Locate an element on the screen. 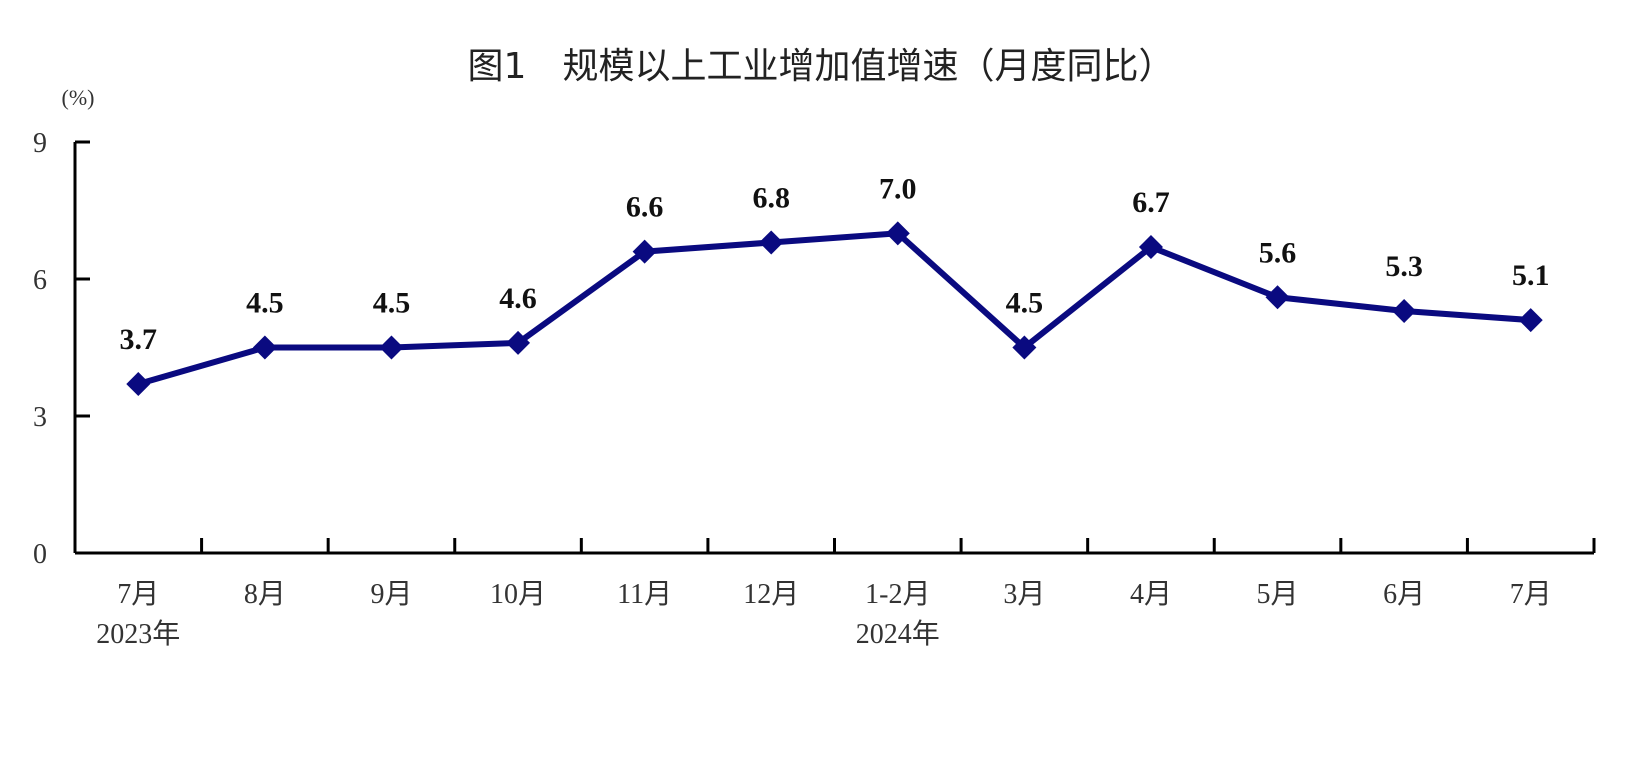 This screenshot has width=1642, height=768. x-tick-label: 11月 is located at coordinates (644, 594).